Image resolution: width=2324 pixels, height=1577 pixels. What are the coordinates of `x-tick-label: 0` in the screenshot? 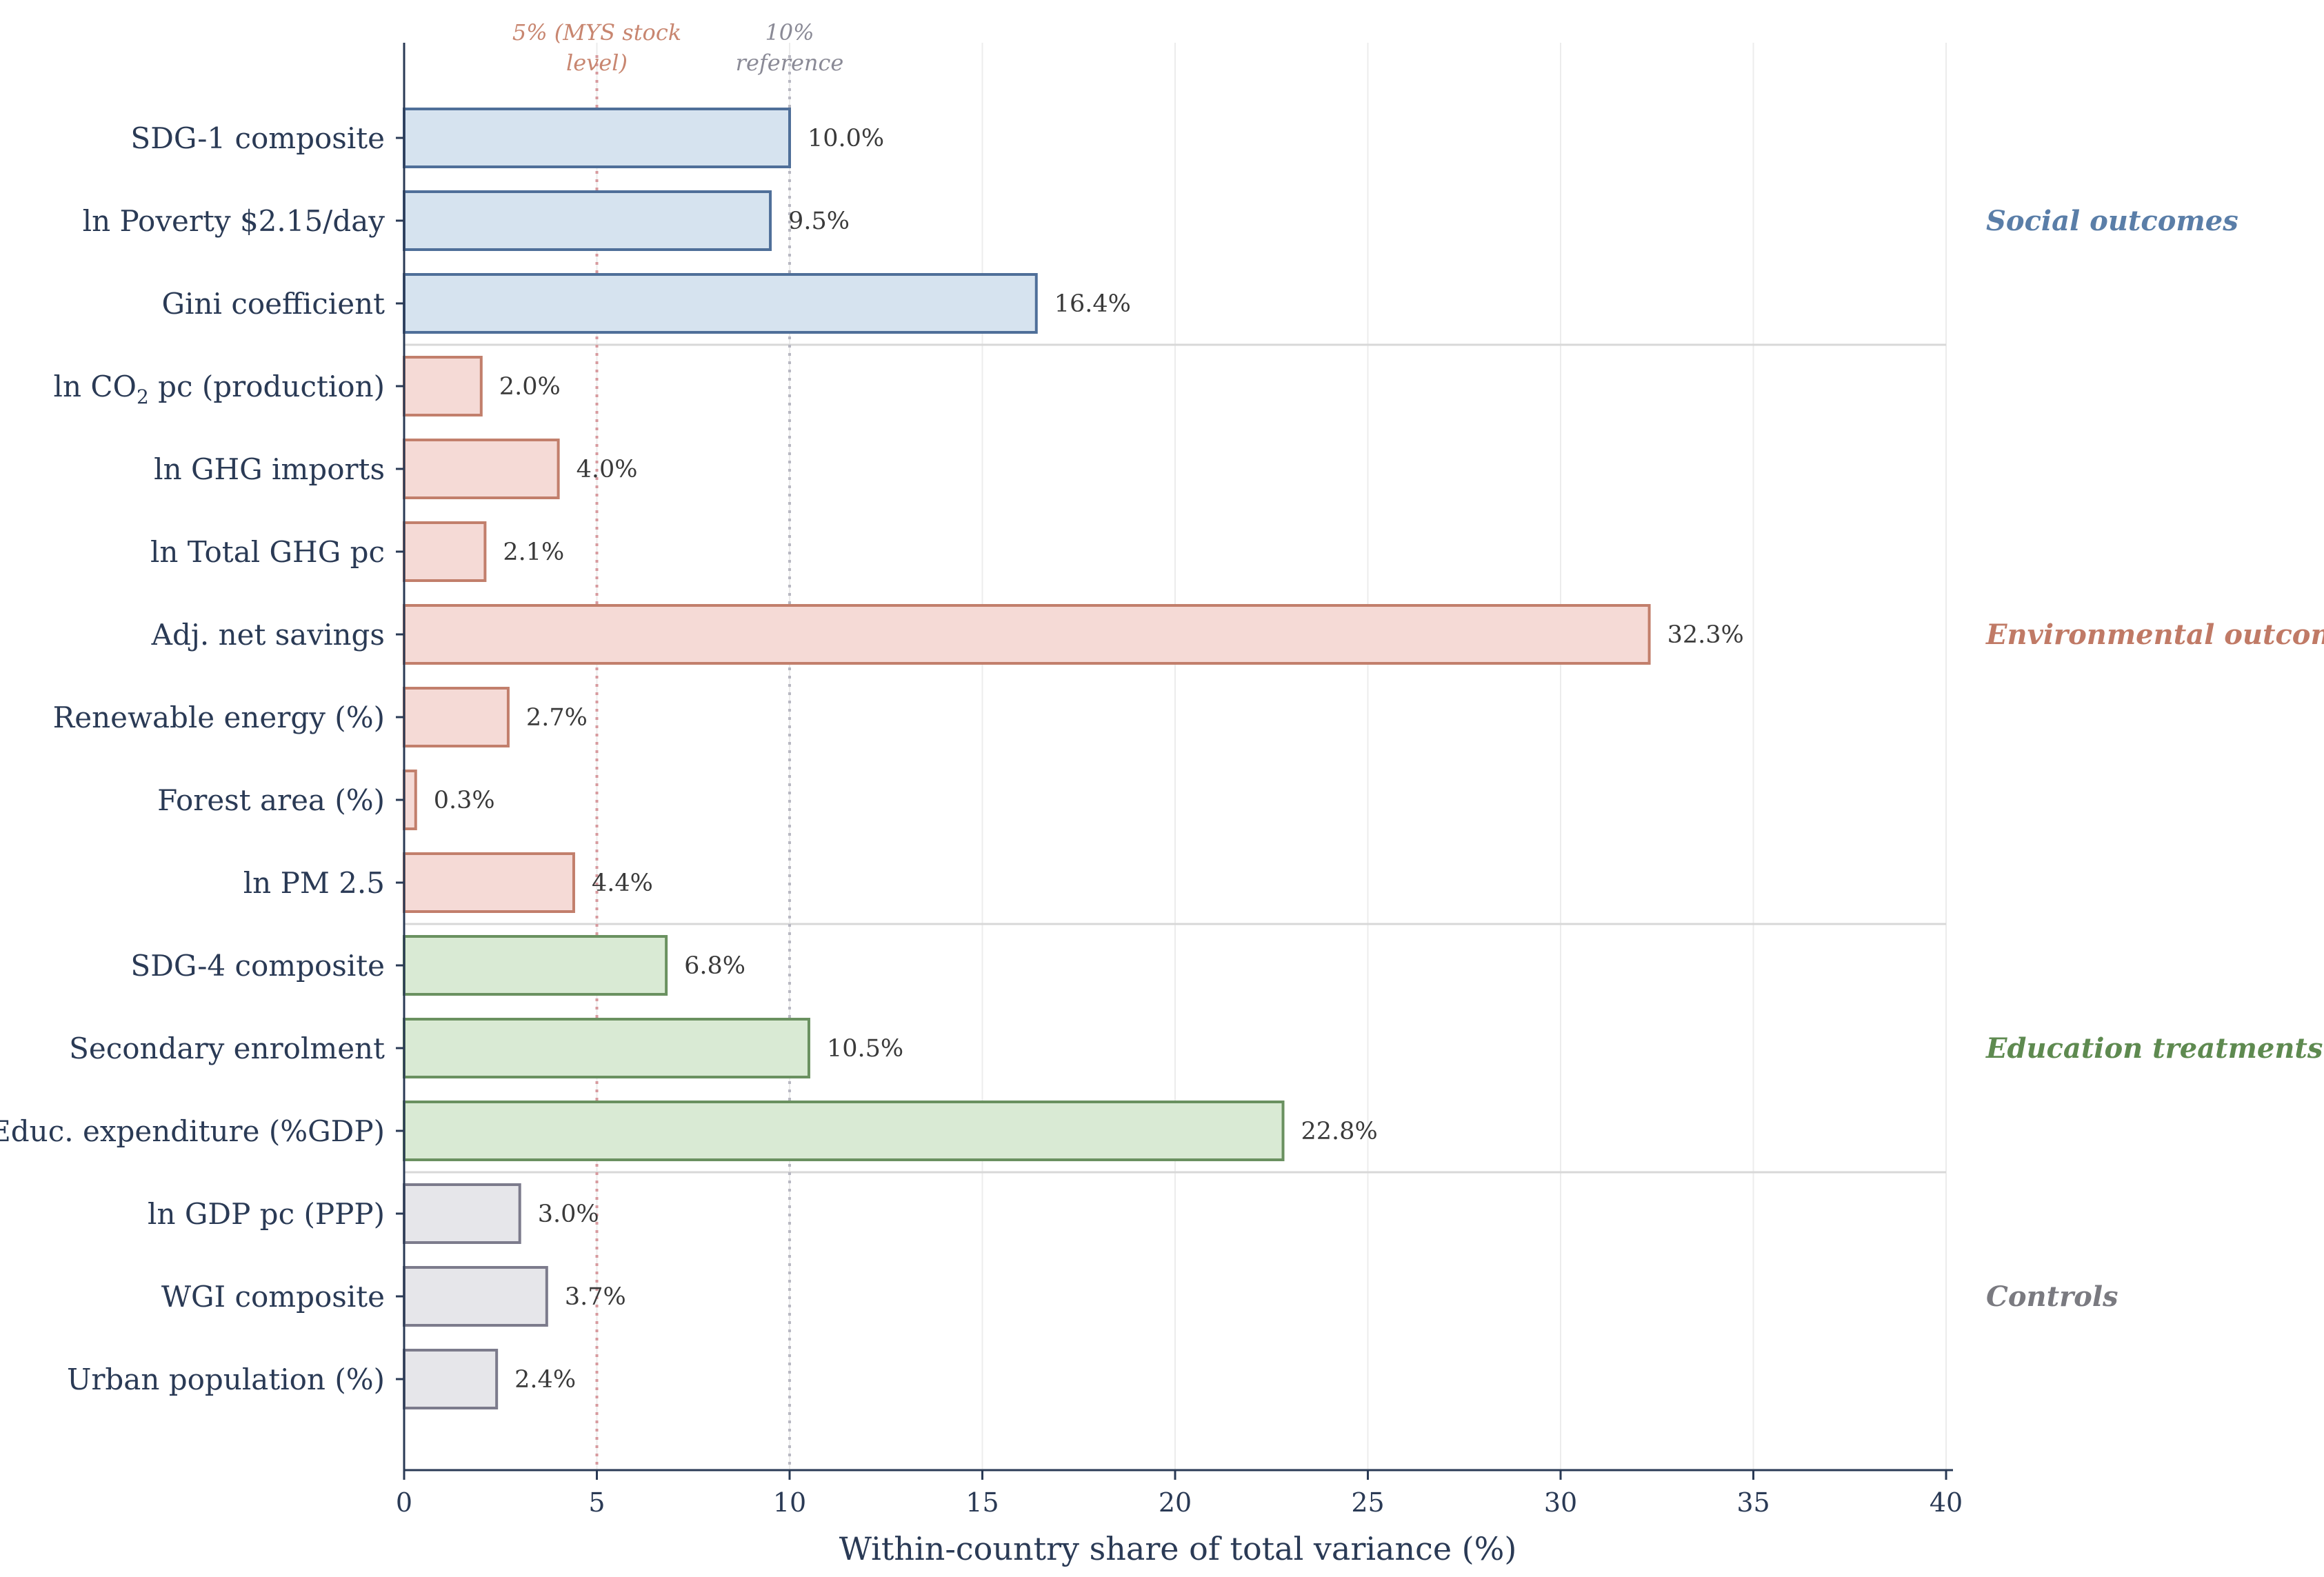 It's located at (404, 1502).